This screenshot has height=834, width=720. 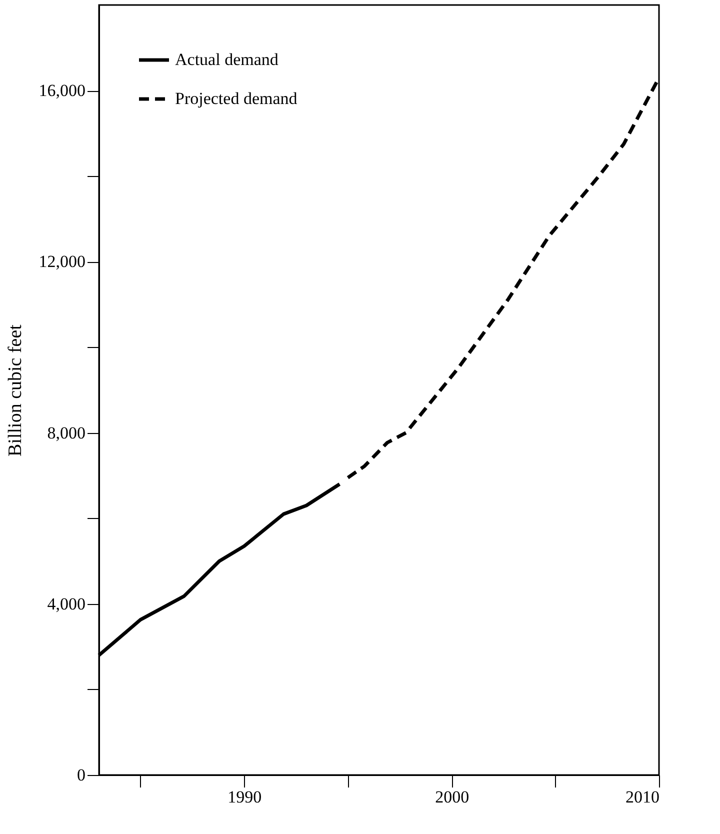 What do you see at coordinates (66, 432) in the screenshot?
I see `y-tick-label: 8,000` at bounding box center [66, 432].